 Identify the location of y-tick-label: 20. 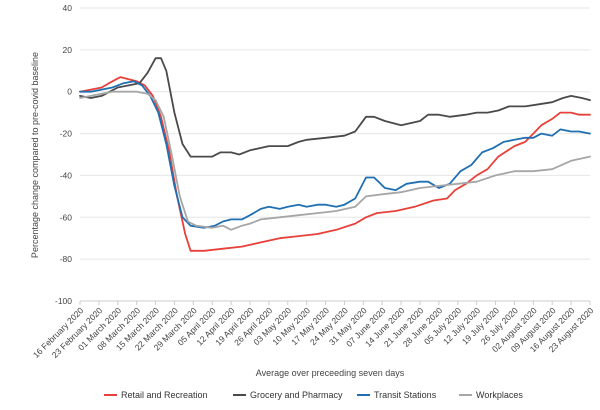
(68, 50).